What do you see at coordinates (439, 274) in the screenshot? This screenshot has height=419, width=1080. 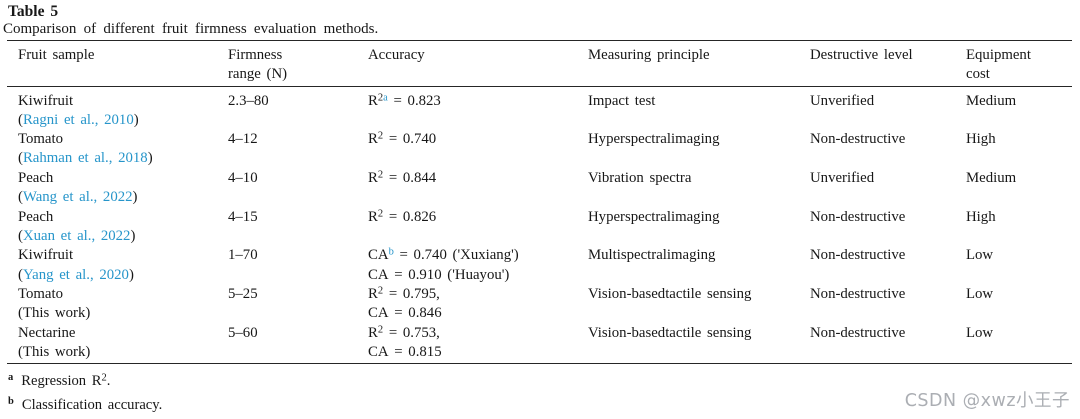 I see `accuracy-line-2: CA = 0.910 ('Huayou')` at bounding box center [439, 274].